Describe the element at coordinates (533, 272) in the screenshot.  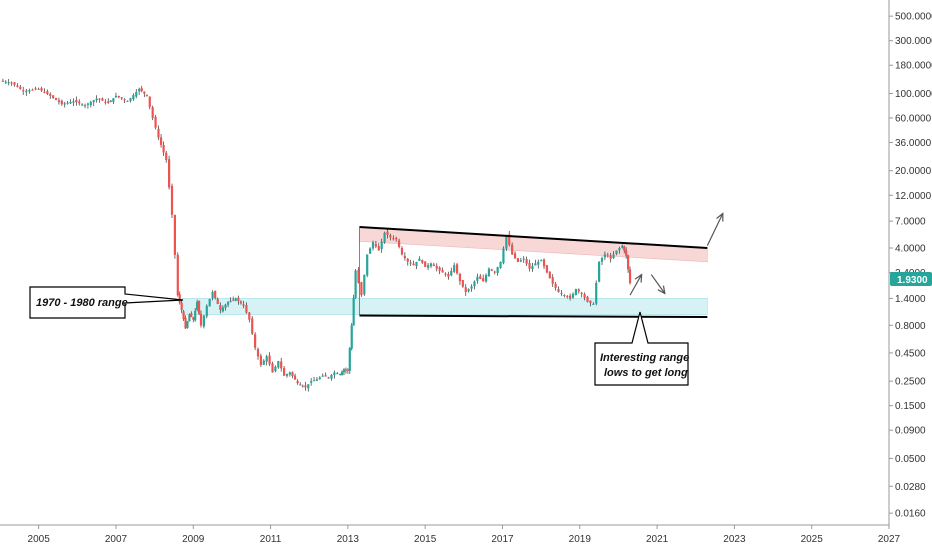
I see `channel-lines` at that location.